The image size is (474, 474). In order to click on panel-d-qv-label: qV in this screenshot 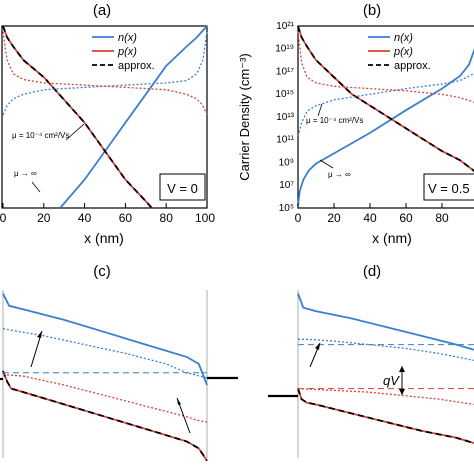, I will do `click(391, 380)`.